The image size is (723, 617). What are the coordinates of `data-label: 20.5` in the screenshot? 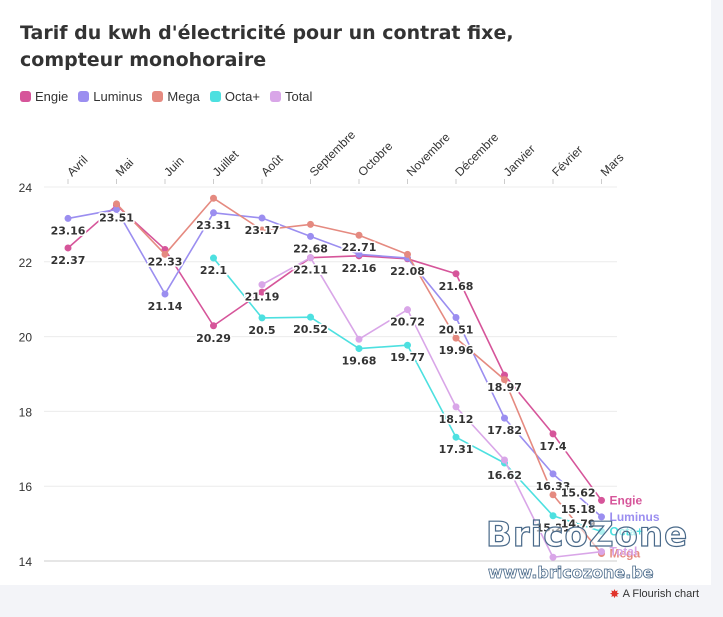 It's located at (261, 330).